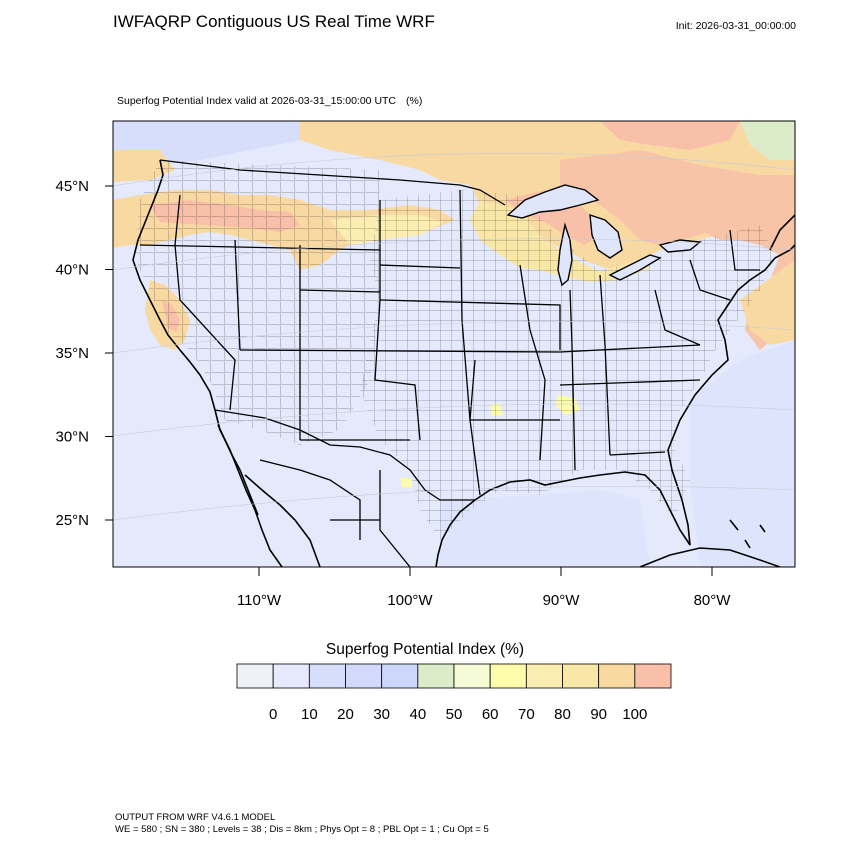 The height and width of the screenshot is (850, 850). I want to click on fog-field-canada-east, so click(767, 140).